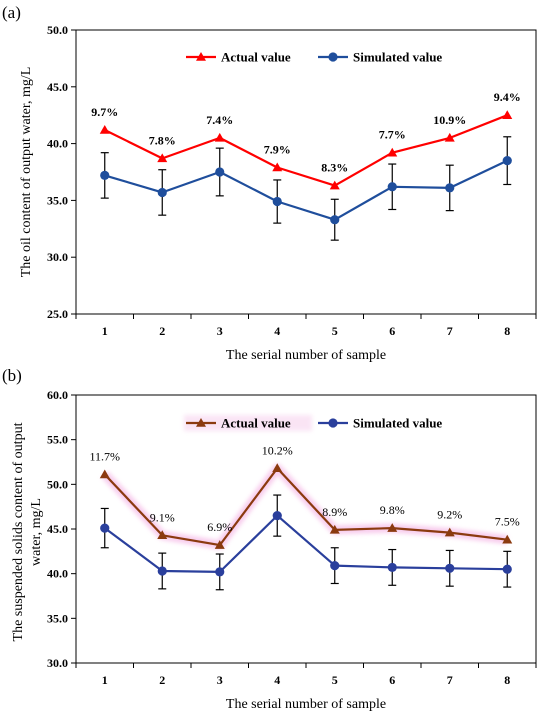 This screenshot has height=718, width=550. I want to click on x-tick-label: 3, so click(220, 331).